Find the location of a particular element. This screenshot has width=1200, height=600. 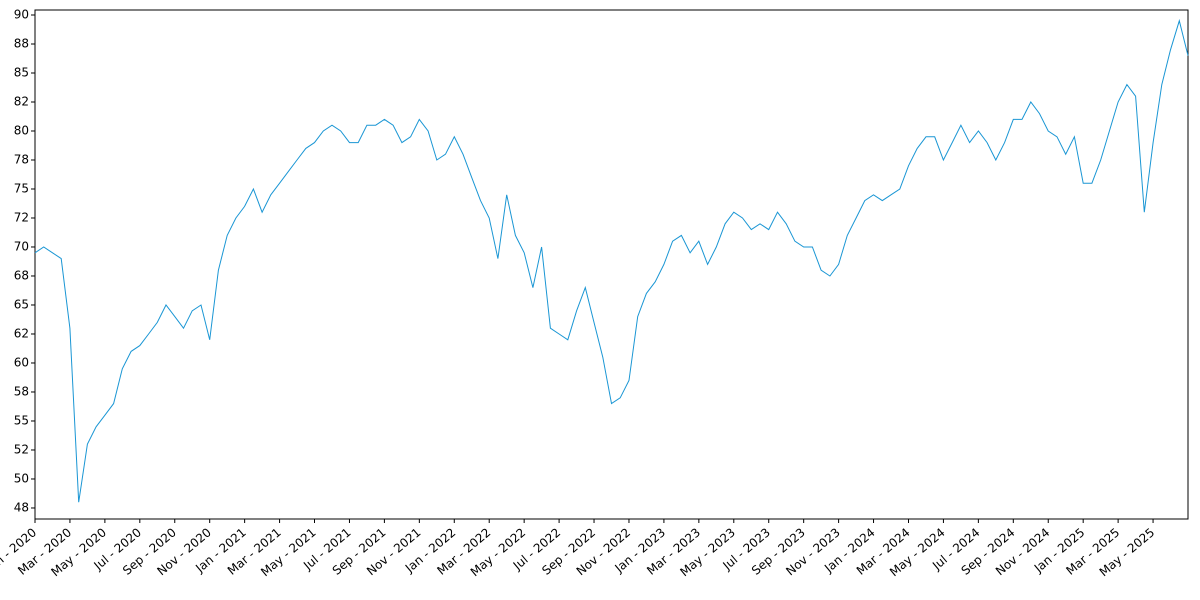

y-tick-label: 78 is located at coordinates (21, 159).